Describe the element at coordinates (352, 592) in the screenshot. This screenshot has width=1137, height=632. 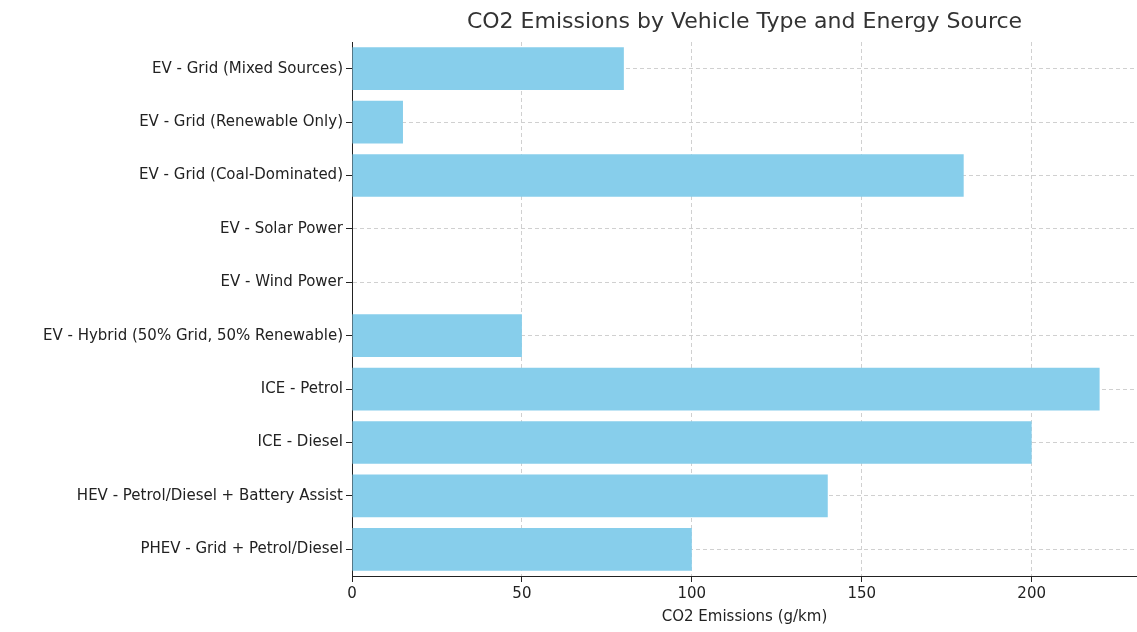
I see `x-tick-label: 0` at that location.